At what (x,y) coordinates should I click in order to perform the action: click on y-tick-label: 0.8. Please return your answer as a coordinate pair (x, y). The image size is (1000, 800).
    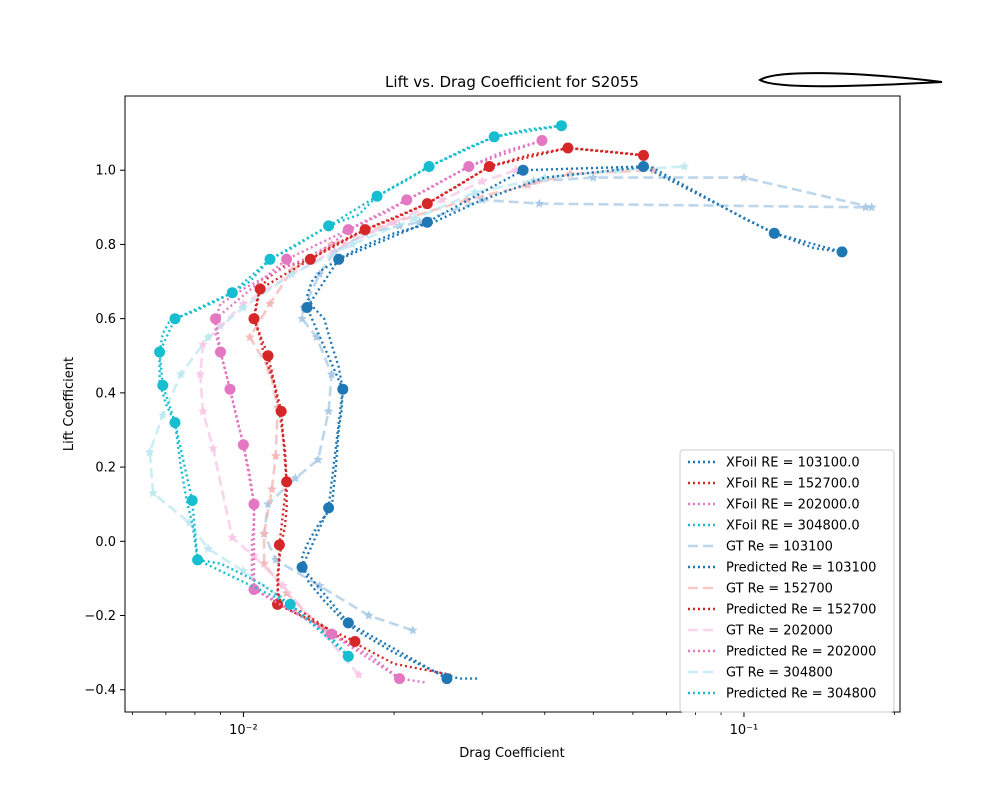
    Looking at the image, I should click on (105, 245).